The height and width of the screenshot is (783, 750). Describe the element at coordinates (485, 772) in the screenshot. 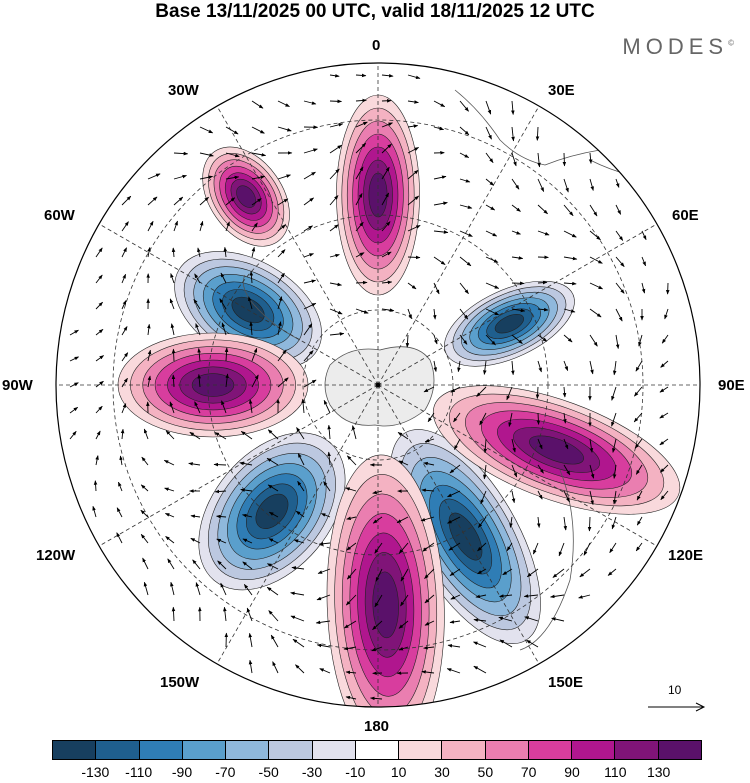

I see `colorbar-tick-label: 50` at that location.